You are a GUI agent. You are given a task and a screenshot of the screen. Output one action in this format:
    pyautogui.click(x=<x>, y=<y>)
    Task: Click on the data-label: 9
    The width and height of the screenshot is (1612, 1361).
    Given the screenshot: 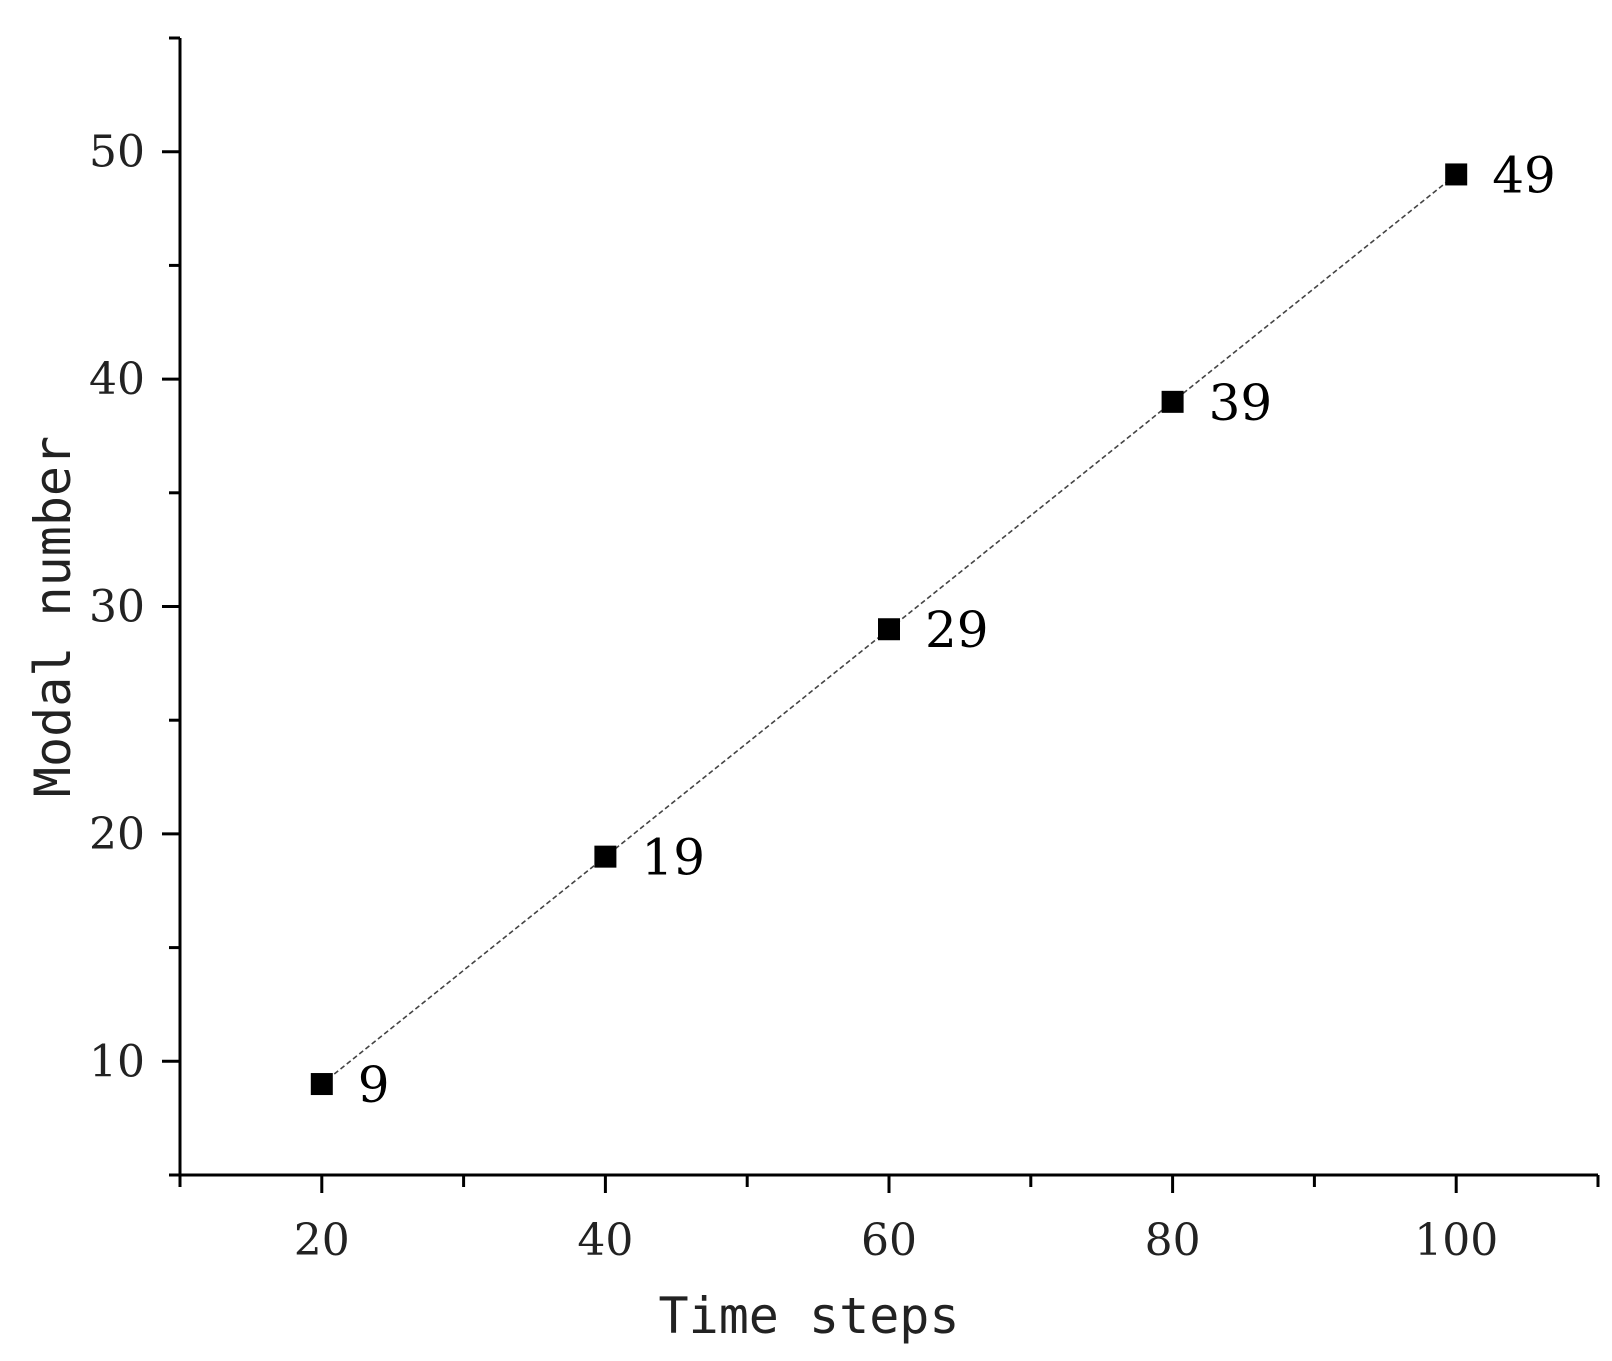 What is the action you would take?
    pyautogui.click(x=374, y=1085)
    